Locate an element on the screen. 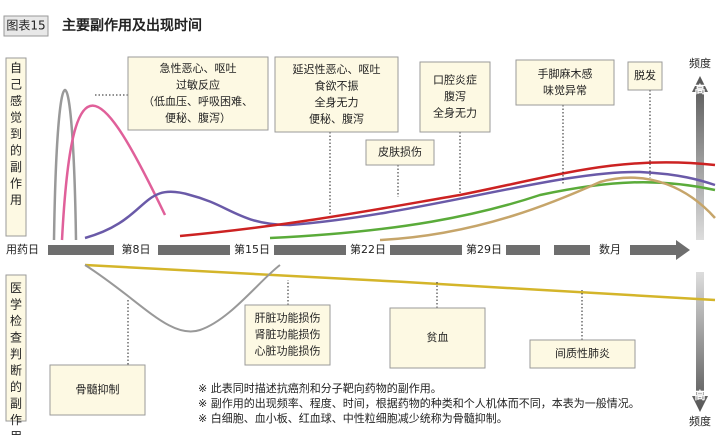 This screenshot has width=722, height=435. callout-text: 贫血 is located at coordinates (438, 337).